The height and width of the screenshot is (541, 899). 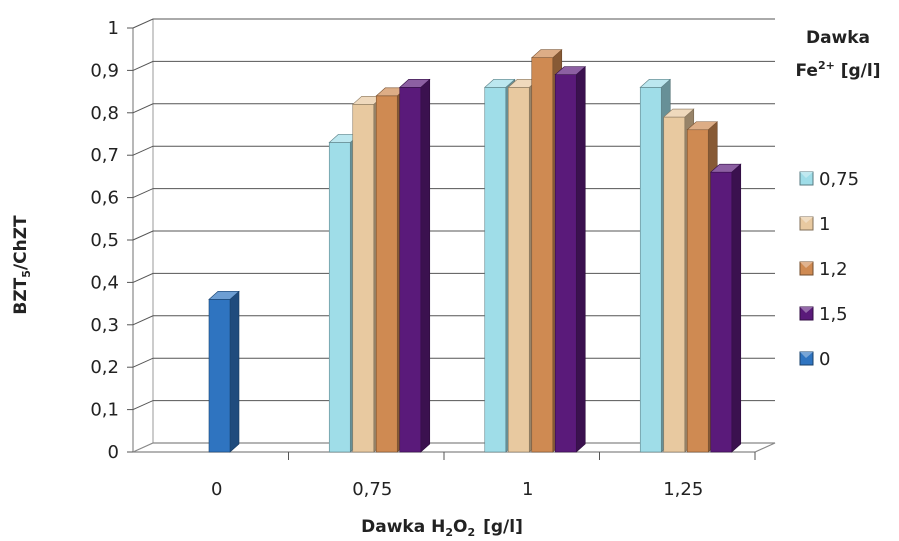 What do you see at coordinates (527, 489) in the screenshot?
I see `x-tick-label: 1` at bounding box center [527, 489].